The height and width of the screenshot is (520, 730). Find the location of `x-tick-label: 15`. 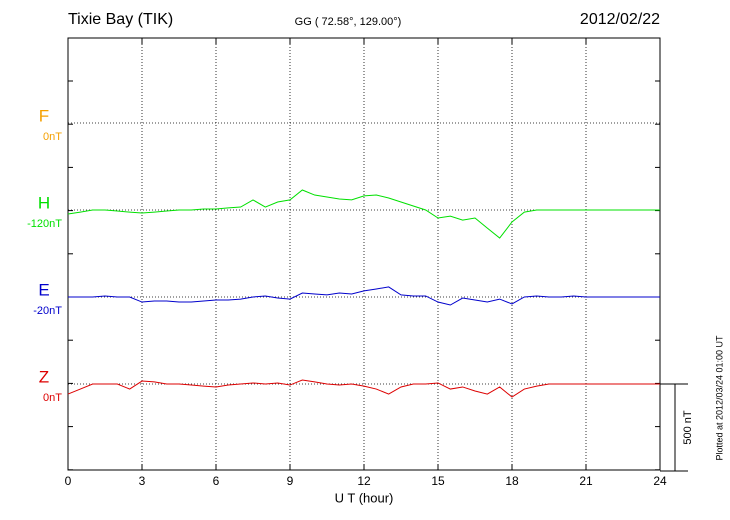

x-tick-label: 15 is located at coordinates (438, 481).